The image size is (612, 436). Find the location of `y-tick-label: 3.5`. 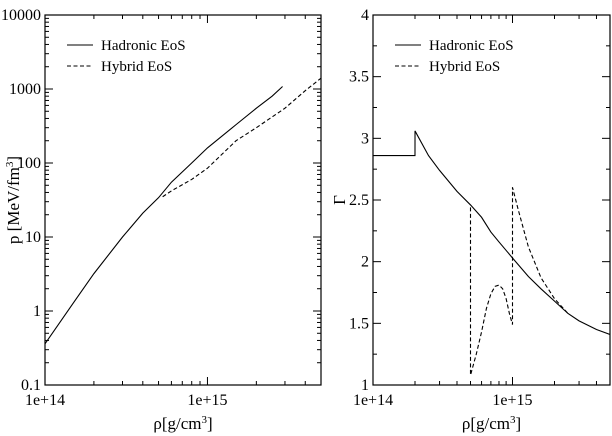

y-tick-label: 3.5 is located at coordinates (359, 77).